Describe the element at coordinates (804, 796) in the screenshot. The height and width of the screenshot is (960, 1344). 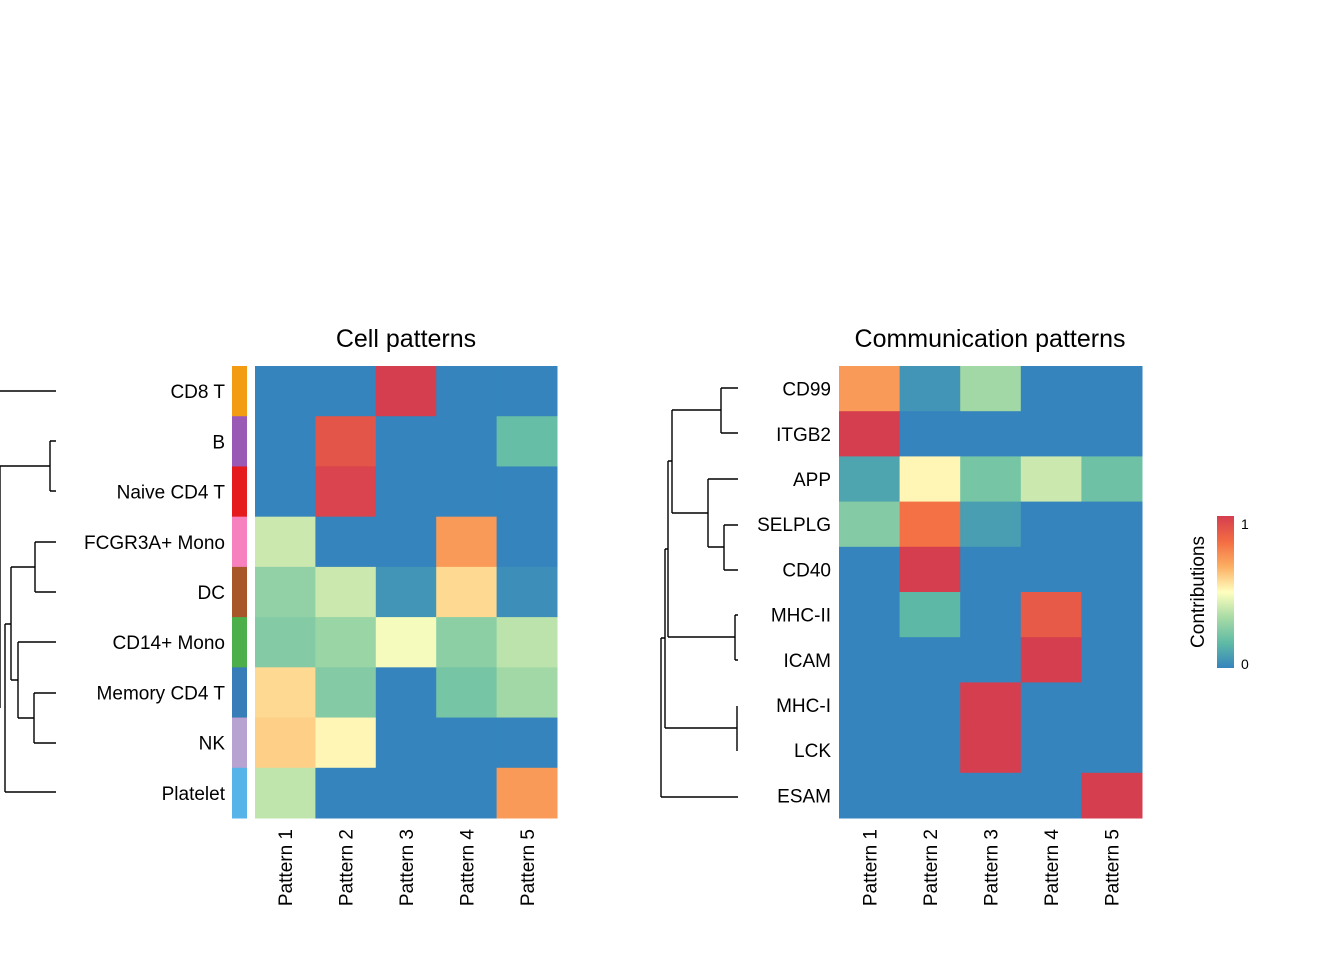
I see `row-label-esam: ESAM` at that location.